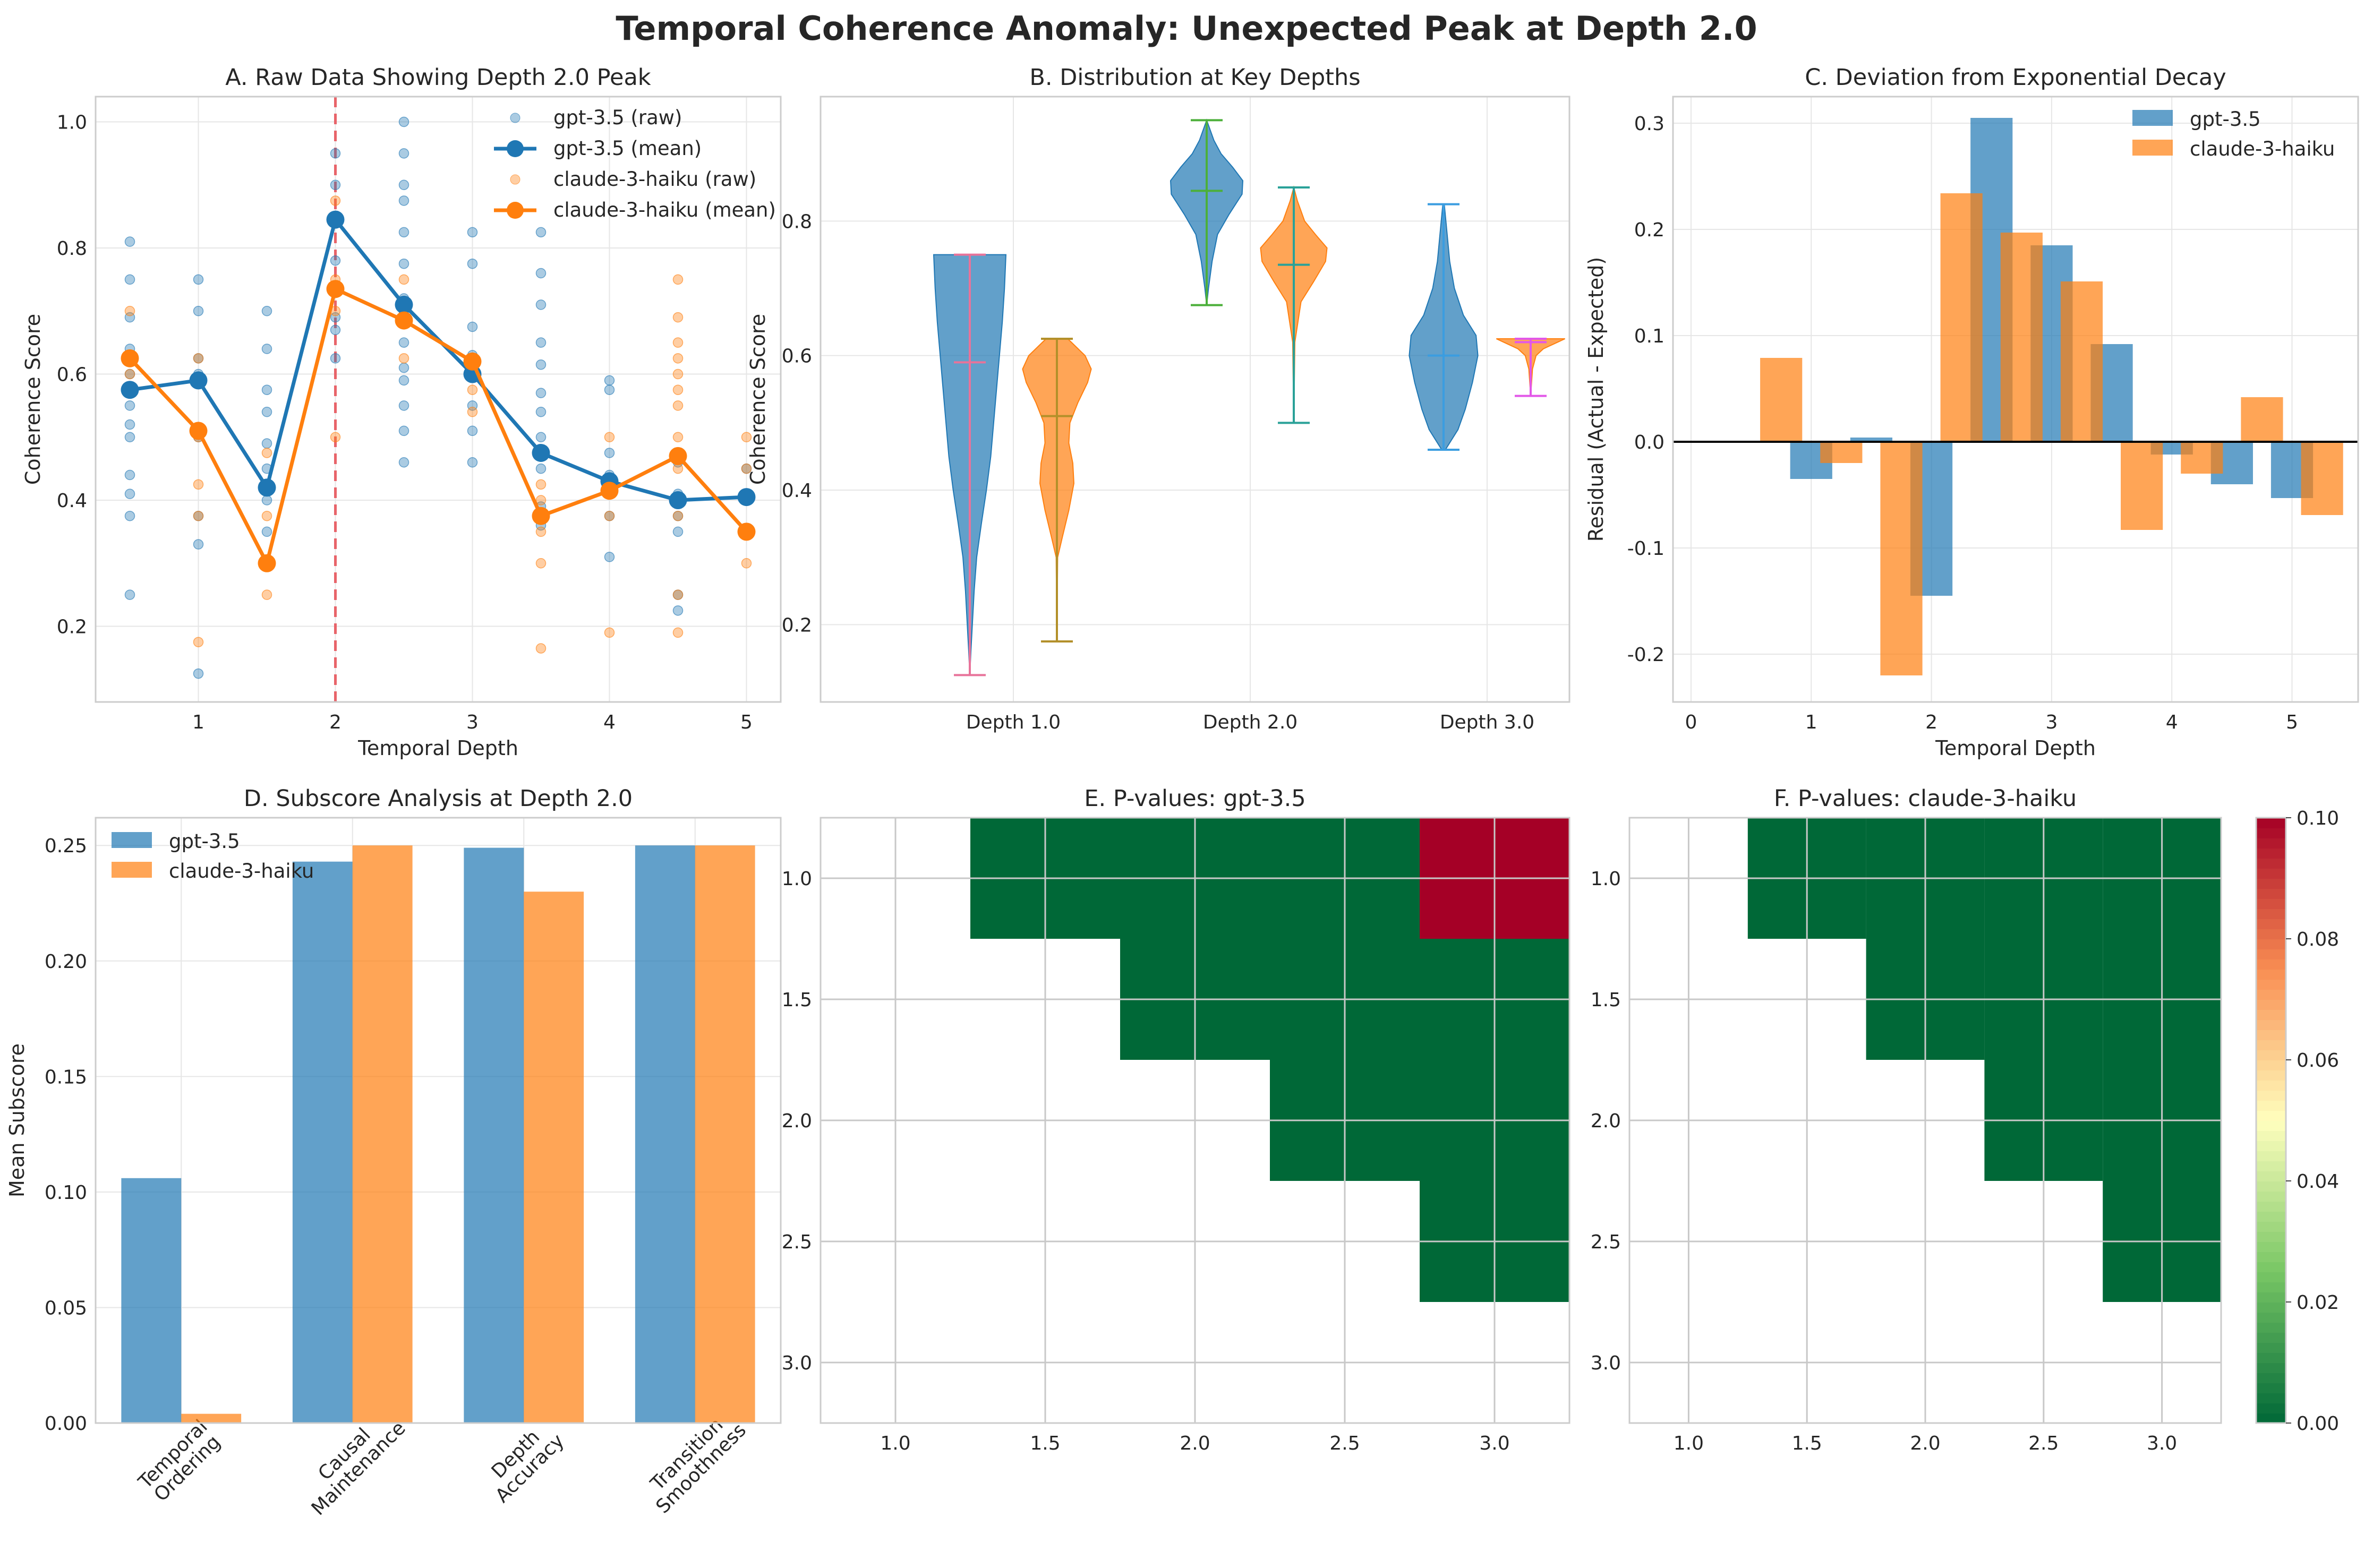 This screenshot has width=2373, height=1568. Describe the element at coordinates (654, 179) in the screenshot. I see `legend-label: claude-3-haiku (raw)` at that location.